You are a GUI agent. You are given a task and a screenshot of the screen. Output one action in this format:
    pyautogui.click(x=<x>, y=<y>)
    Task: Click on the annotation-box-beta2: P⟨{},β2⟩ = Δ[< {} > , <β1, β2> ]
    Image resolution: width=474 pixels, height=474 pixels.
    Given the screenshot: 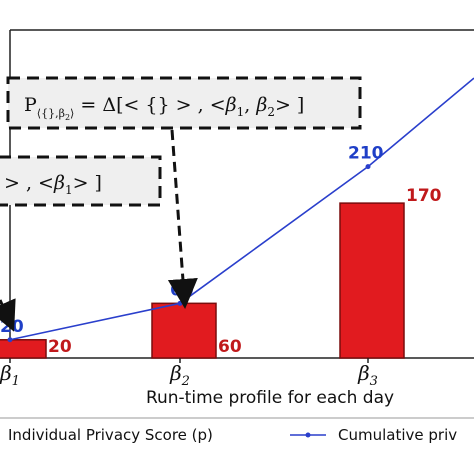 What is the action you would take?
    pyautogui.click(x=184, y=103)
    